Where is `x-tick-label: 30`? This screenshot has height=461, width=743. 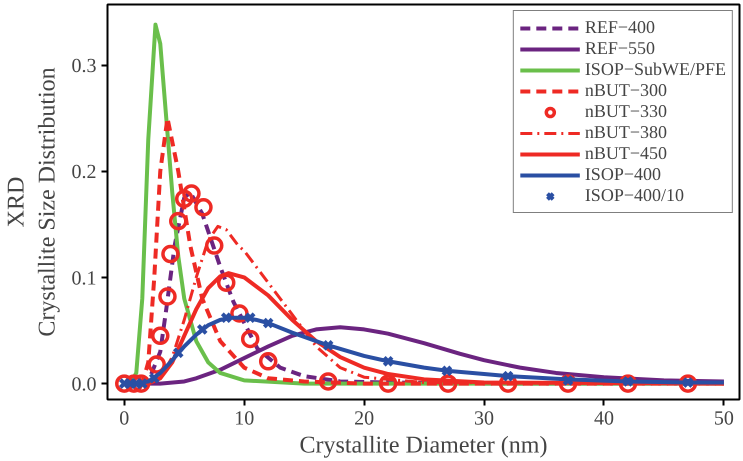 x-tick-label: 30 is located at coordinates (484, 419).